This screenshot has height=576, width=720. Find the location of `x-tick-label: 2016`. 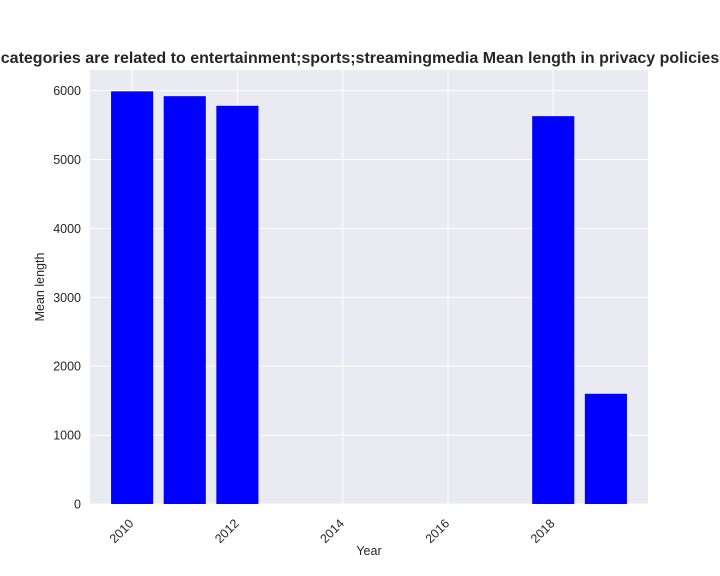

x-tick-label: 2016 is located at coordinates (438, 531).